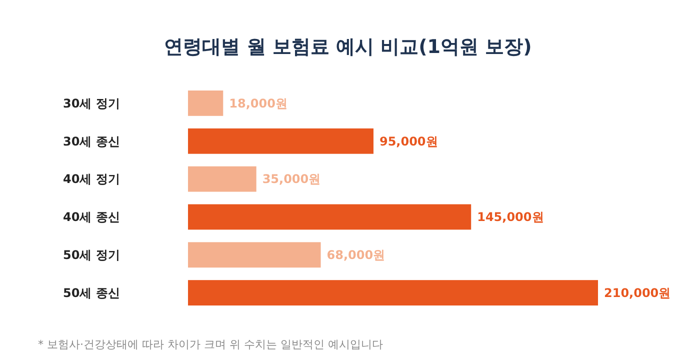 This screenshot has width=680, height=360. I want to click on data-label: 35,000원, so click(291, 179).